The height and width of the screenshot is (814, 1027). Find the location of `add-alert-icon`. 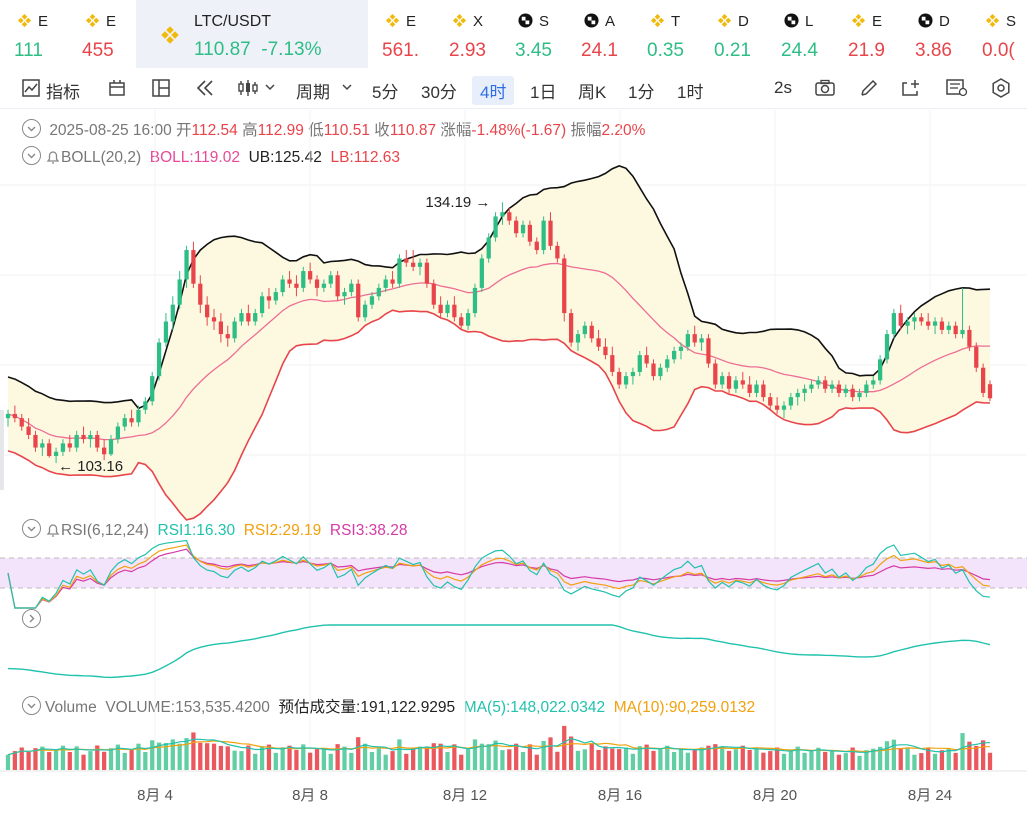

add-alert-icon is located at coordinates (911, 88).